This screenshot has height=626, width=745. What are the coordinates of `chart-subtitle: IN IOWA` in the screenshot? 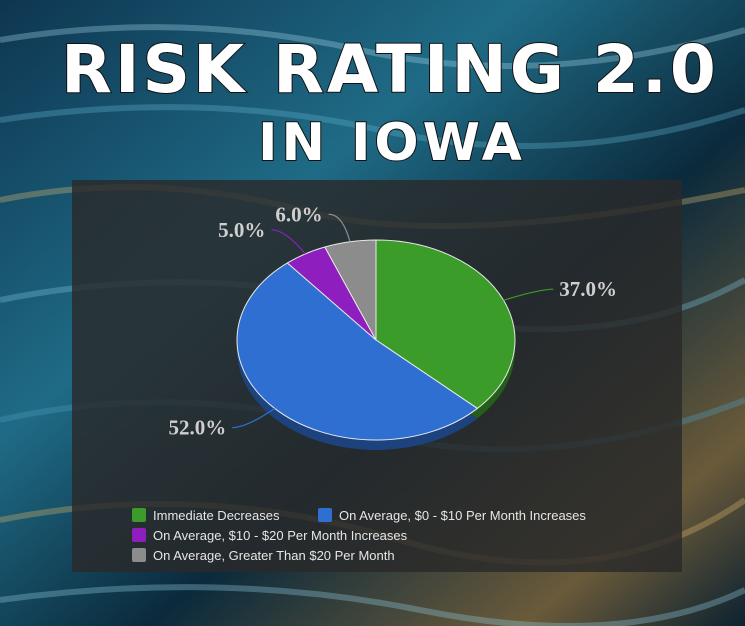 It's located at (392, 143).